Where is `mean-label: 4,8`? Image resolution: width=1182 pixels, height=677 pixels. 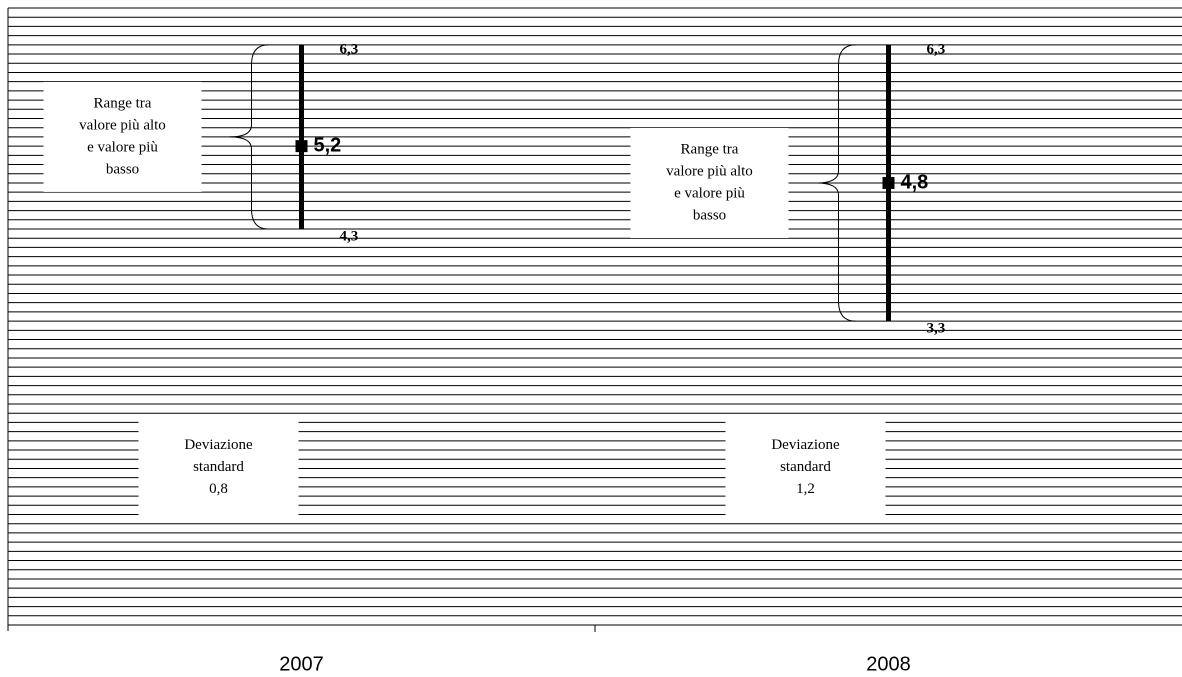 mean-label: 4,8 is located at coordinates (915, 182).